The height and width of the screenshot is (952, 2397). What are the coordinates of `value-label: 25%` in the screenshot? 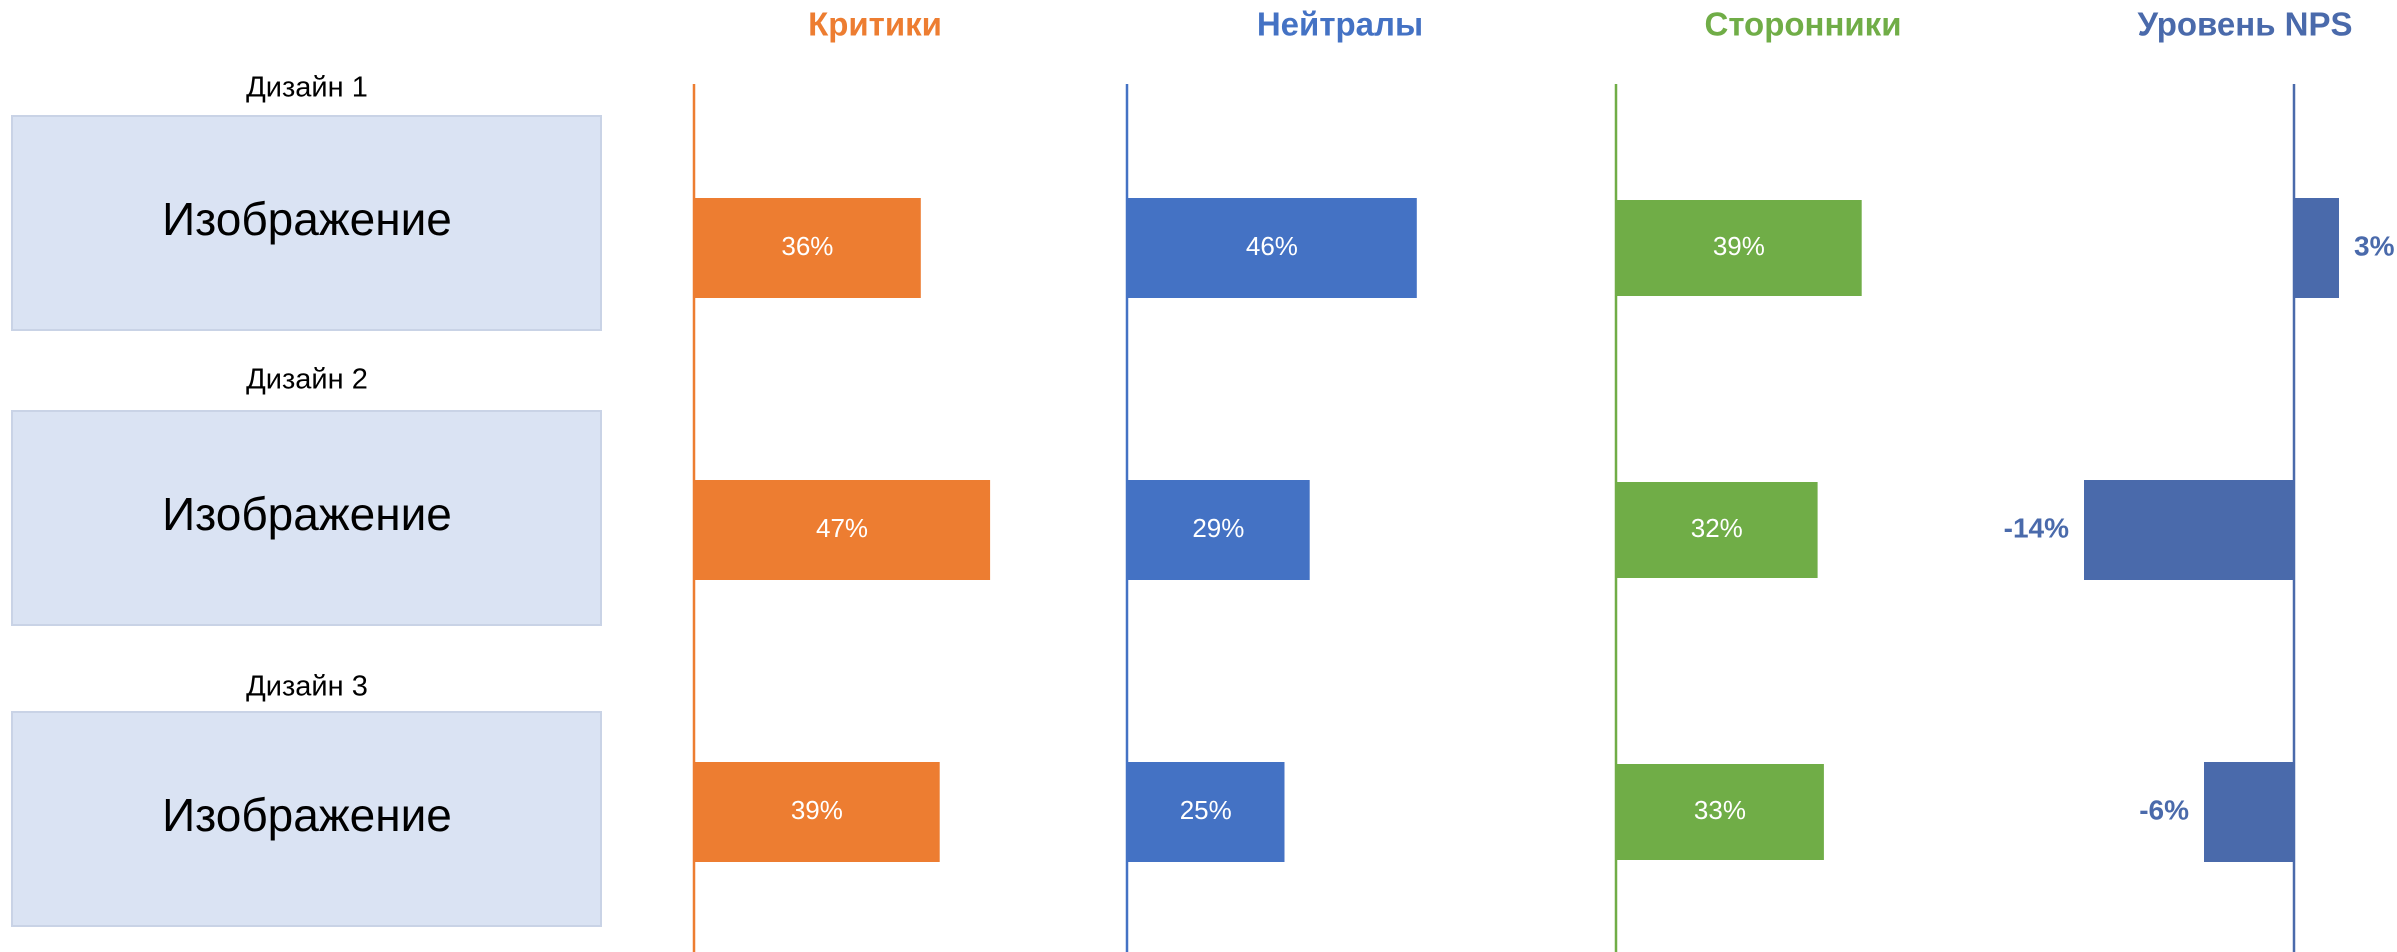 It's located at (1206, 810).